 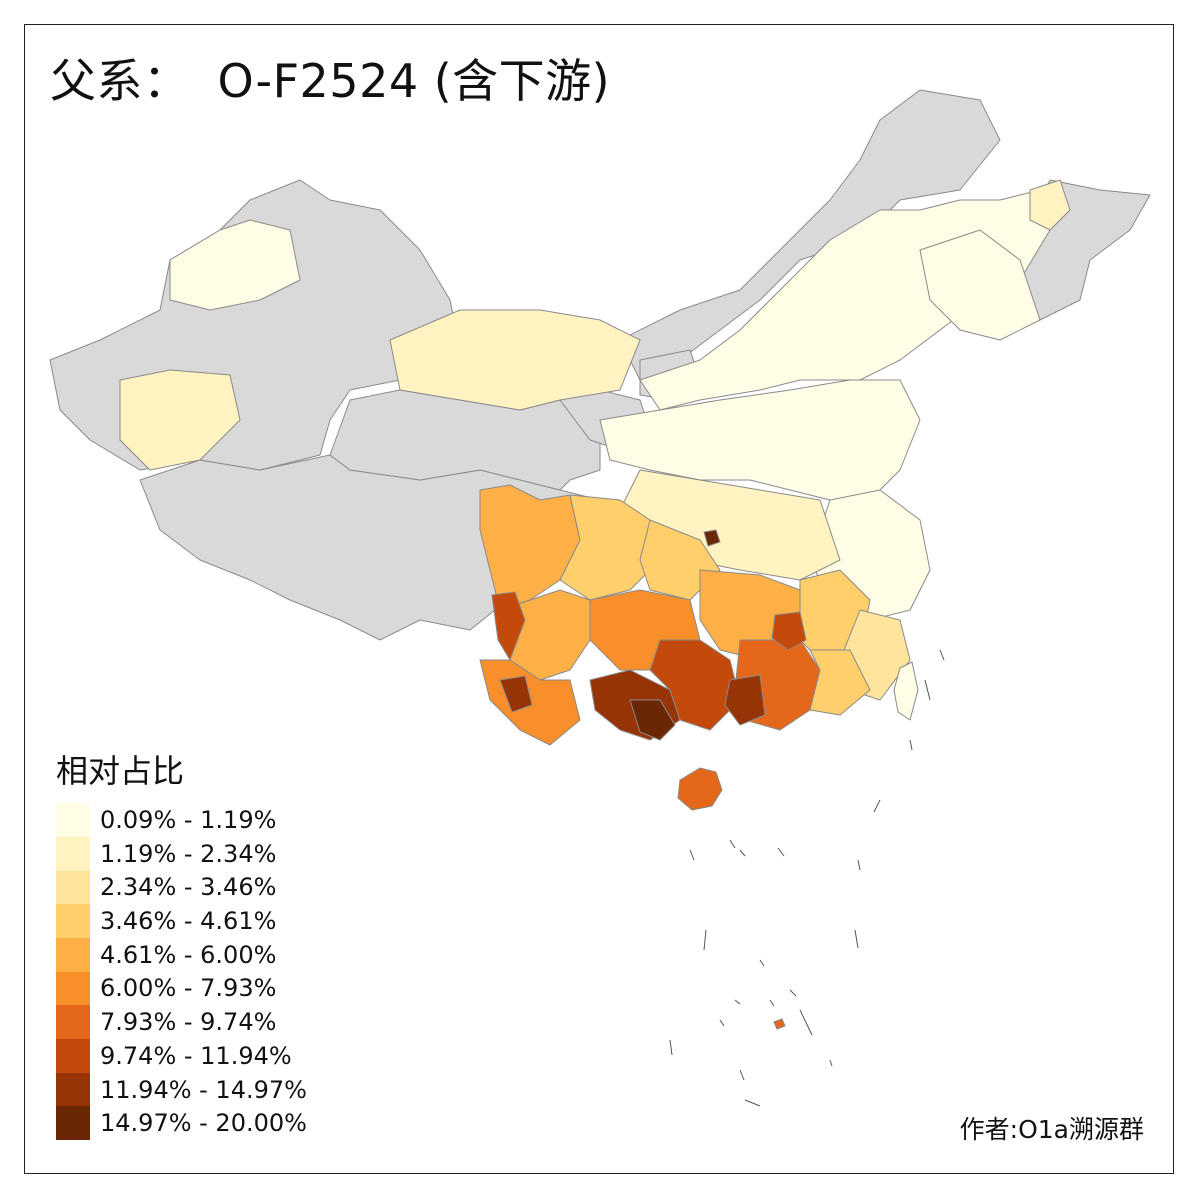 I want to click on legend-row: 3.46% - 4.61%, so click(x=181, y=921).